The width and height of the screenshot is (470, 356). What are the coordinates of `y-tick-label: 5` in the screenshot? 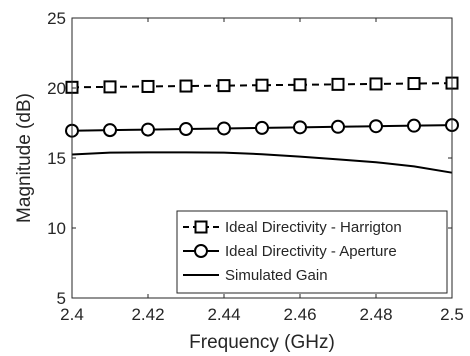 It's located at (61, 298).